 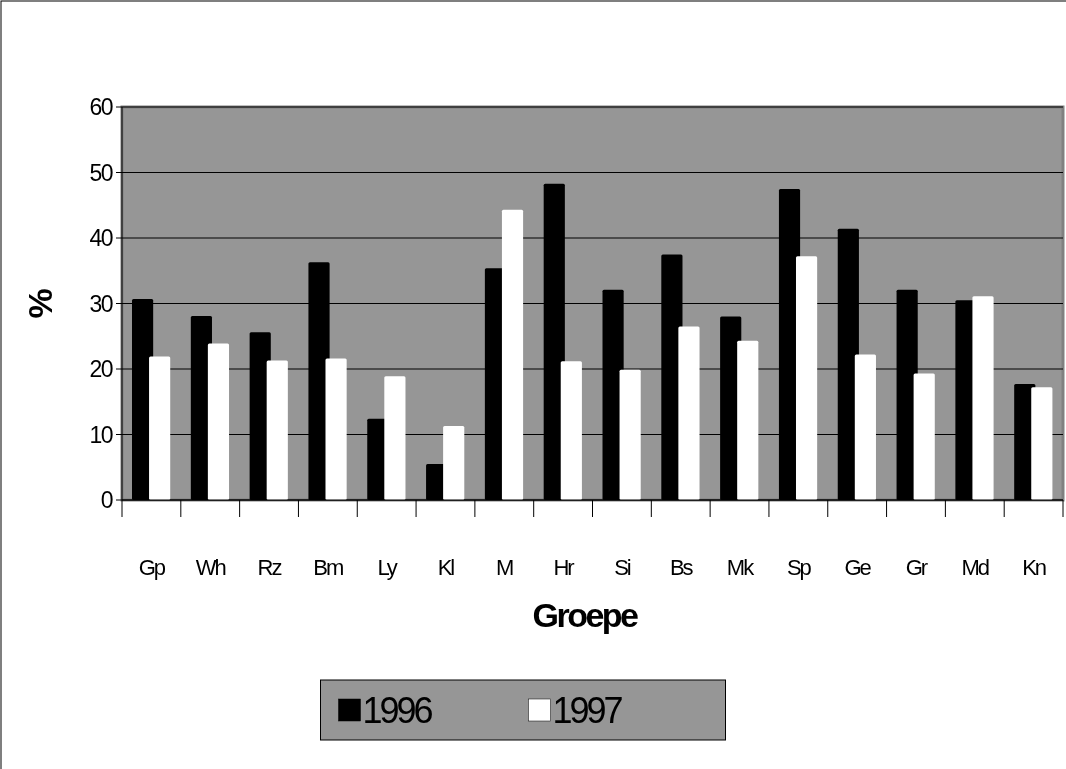 I want to click on legend-label: 1996, so click(x=397, y=710).